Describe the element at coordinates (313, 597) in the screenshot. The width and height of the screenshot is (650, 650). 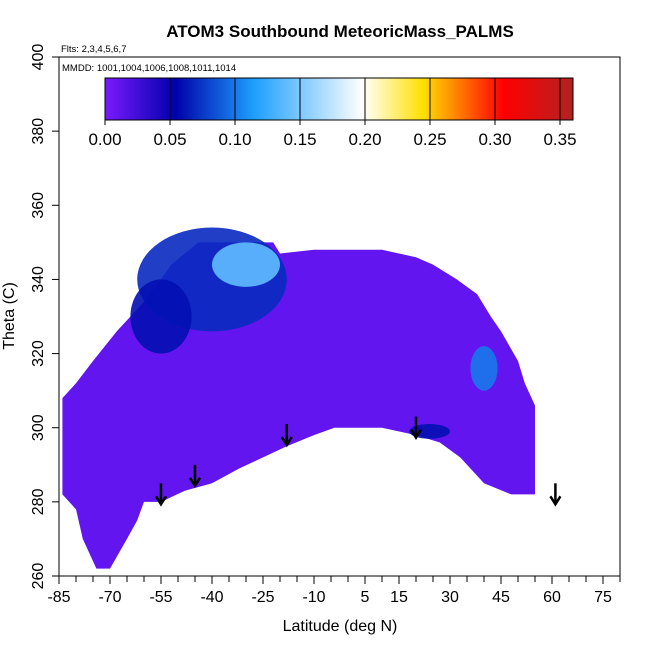
I see `x-tick-label: -10` at that location.